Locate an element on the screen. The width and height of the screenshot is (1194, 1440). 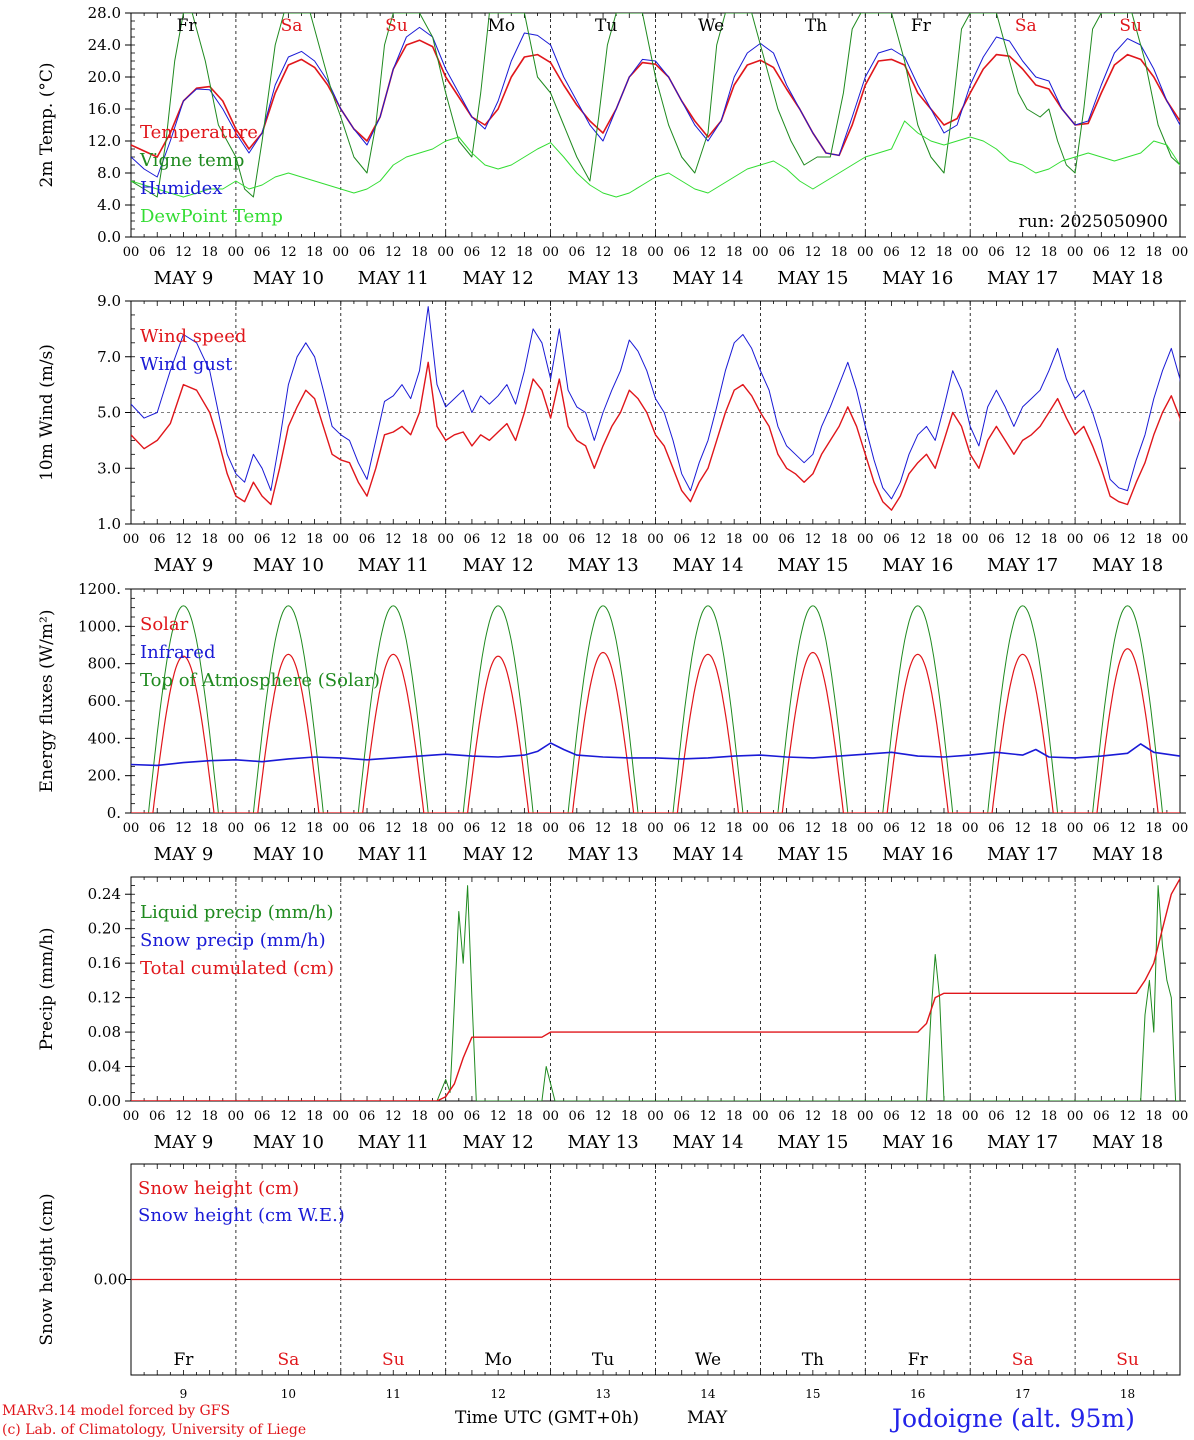
weekday-label: Fr is located at coordinates (918, 1360).